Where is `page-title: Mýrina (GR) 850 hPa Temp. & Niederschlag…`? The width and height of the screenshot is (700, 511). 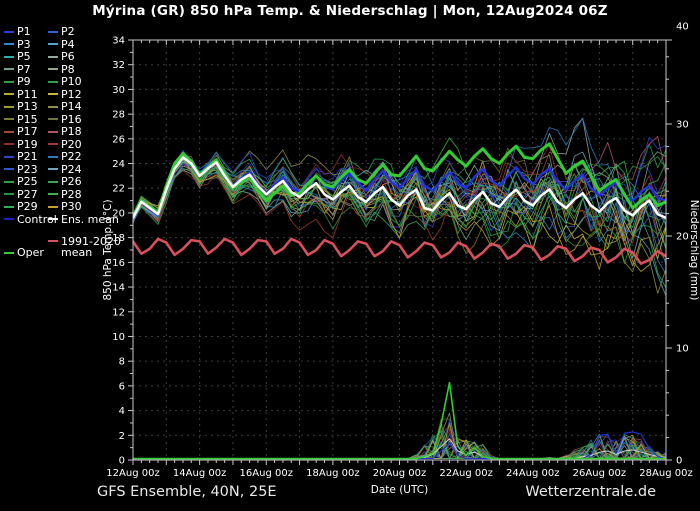
page-title: Mýrina (GR) 850 hPa Temp. & Niederschlag… is located at coordinates (350, 11).